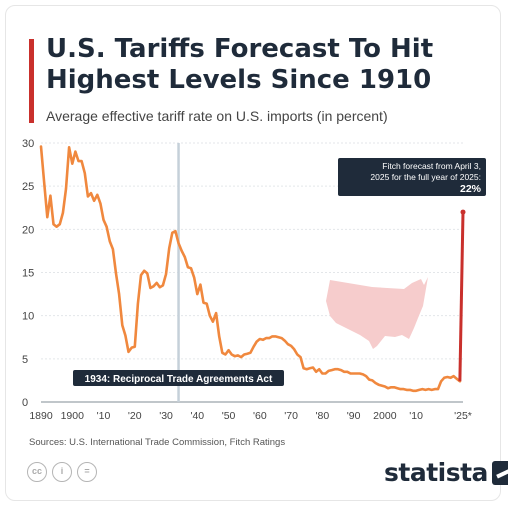 The image size is (508, 508). I want to click on forecast-point, so click(463, 212).